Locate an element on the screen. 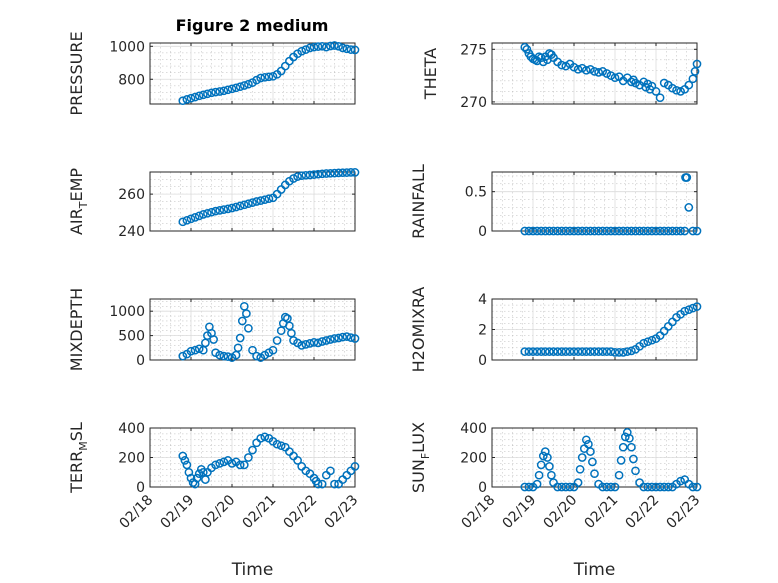  rainfall-ytick-label: 0 is located at coordinates (482, 232).